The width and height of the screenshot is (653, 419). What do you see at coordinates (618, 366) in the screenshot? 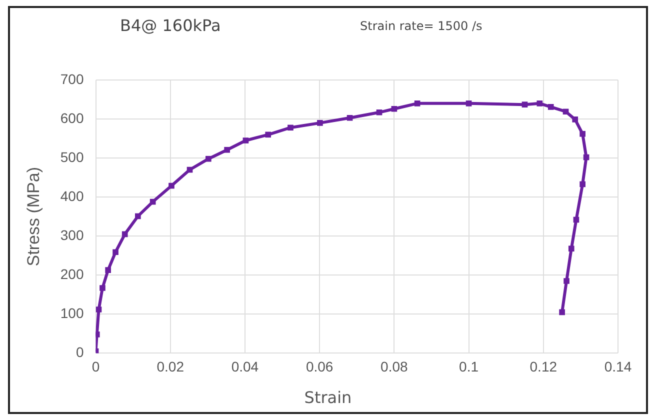
I see `x-tick-label: 0.14` at bounding box center [618, 366].